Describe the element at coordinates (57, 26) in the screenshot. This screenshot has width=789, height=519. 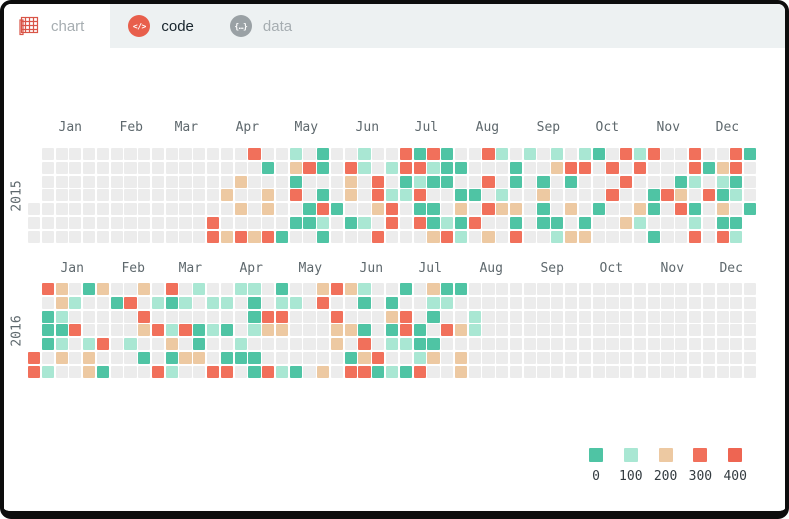
I see `tab-chart: chart` at that location.